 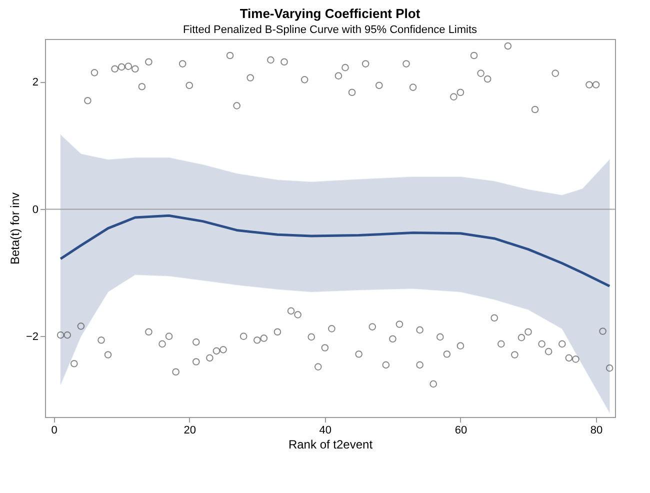 What do you see at coordinates (331, 445) in the screenshot?
I see `x-axis-title: Rank of t2event` at bounding box center [331, 445].